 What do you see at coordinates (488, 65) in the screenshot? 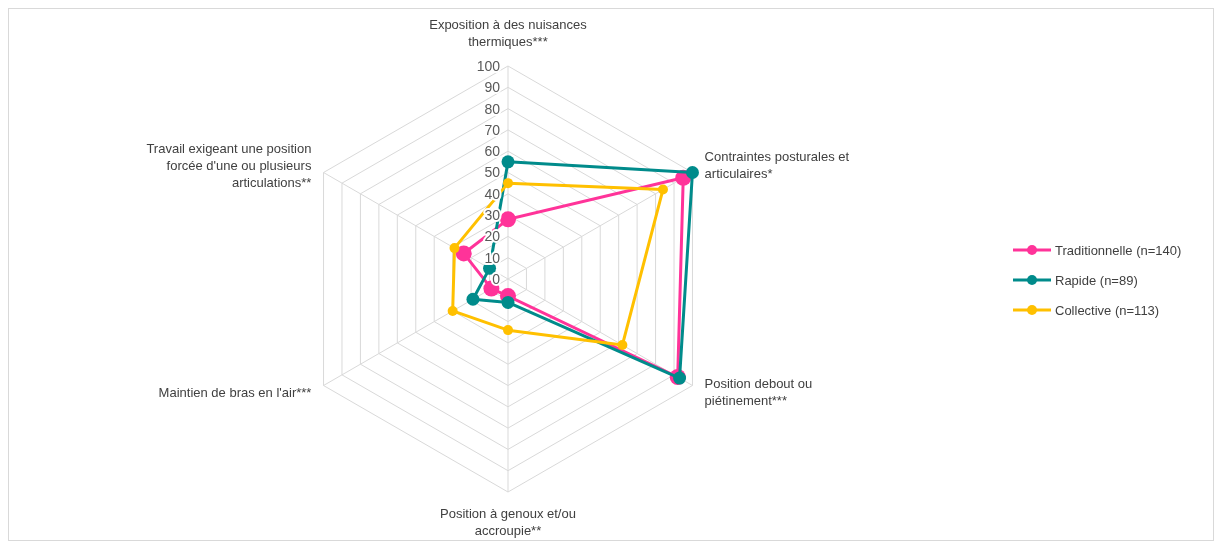
I see `y-tick-label: 100` at bounding box center [488, 65].